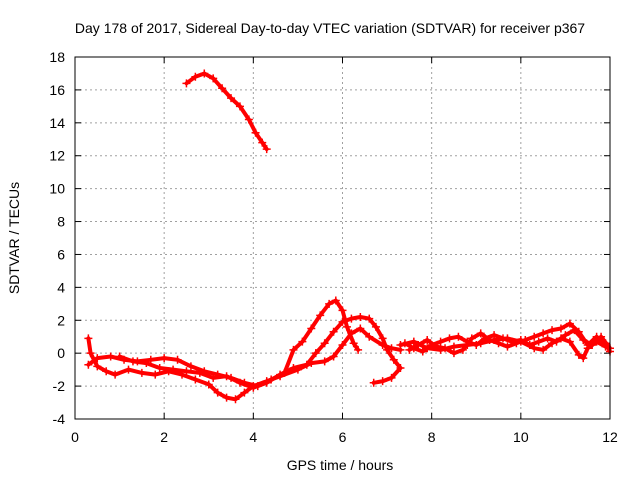 This screenshot has height=480, width=640. I want to click on x-tick-label: 6, so click(343, 437).